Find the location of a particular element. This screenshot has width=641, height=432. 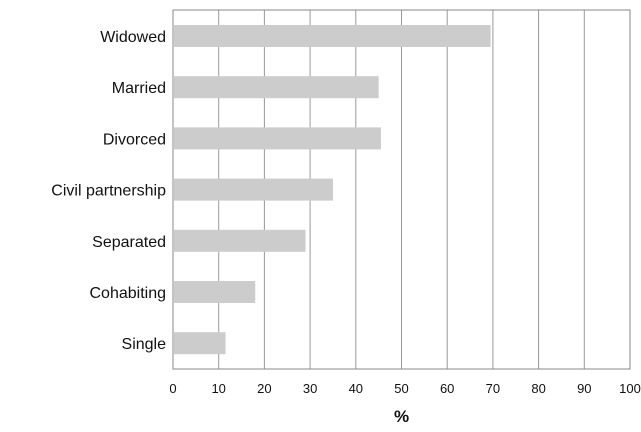

category-label: Separated is located at coordinates (129, 242).